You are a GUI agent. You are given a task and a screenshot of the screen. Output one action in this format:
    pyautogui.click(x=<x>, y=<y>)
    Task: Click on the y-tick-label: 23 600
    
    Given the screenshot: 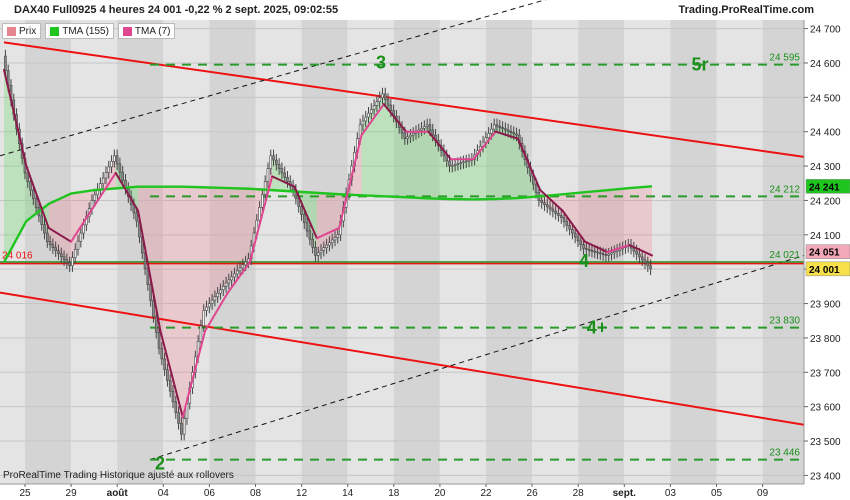 What is the action you would take?
    pyautogui.click(x=825, y=408)
    